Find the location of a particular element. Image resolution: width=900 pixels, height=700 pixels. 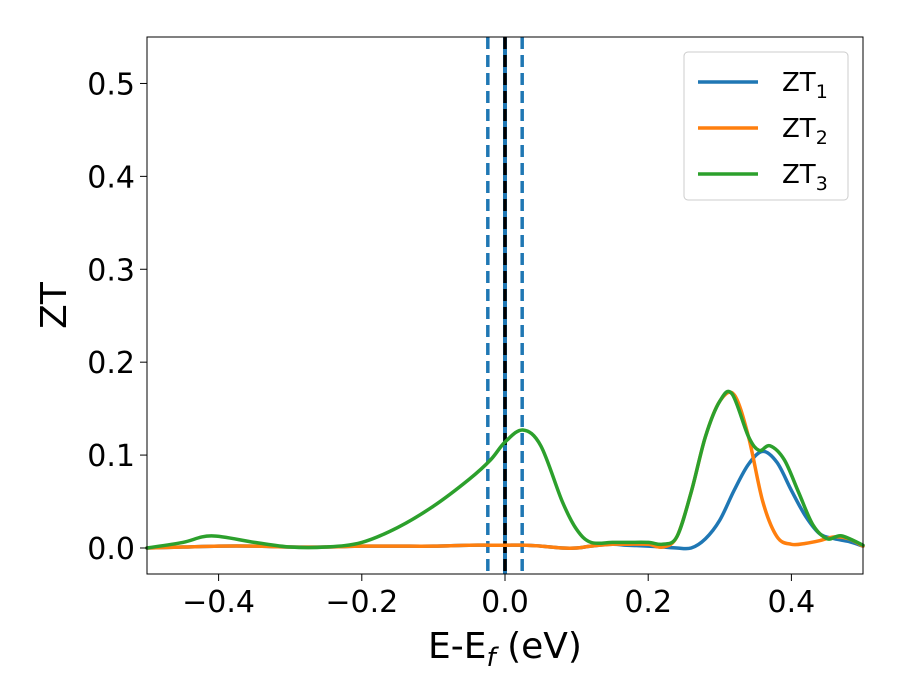

x-tick-label: 0.0 is located at coordinates (505, 602).